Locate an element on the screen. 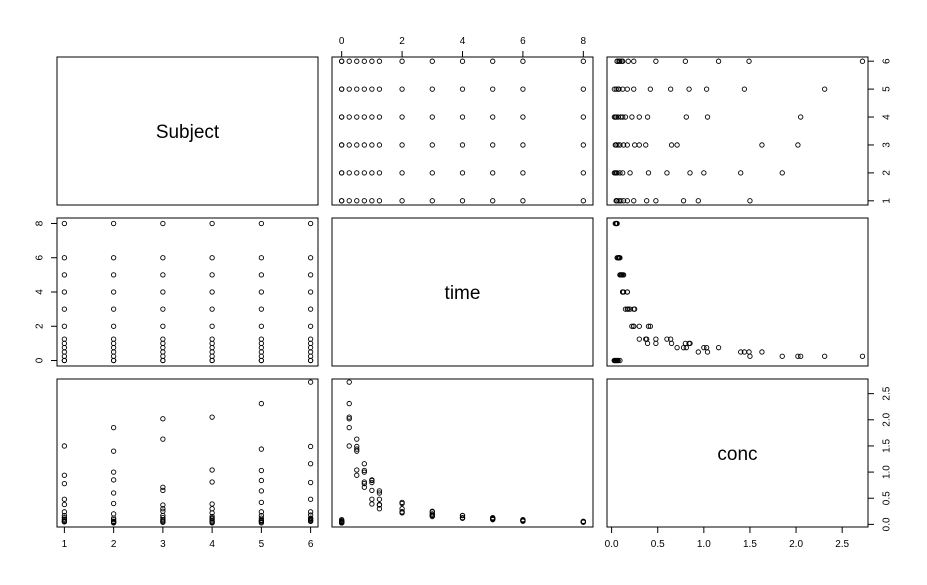 Image resolution: width=927 pixels, height=585 pixels. tick-label-bottom-conc-1: 0.5 is located at coordinates (658, 544).